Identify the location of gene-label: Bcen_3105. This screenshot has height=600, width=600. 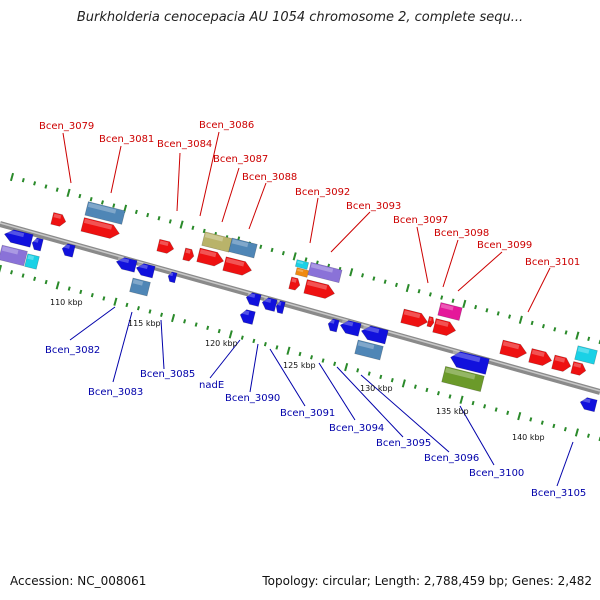
(558, 493).